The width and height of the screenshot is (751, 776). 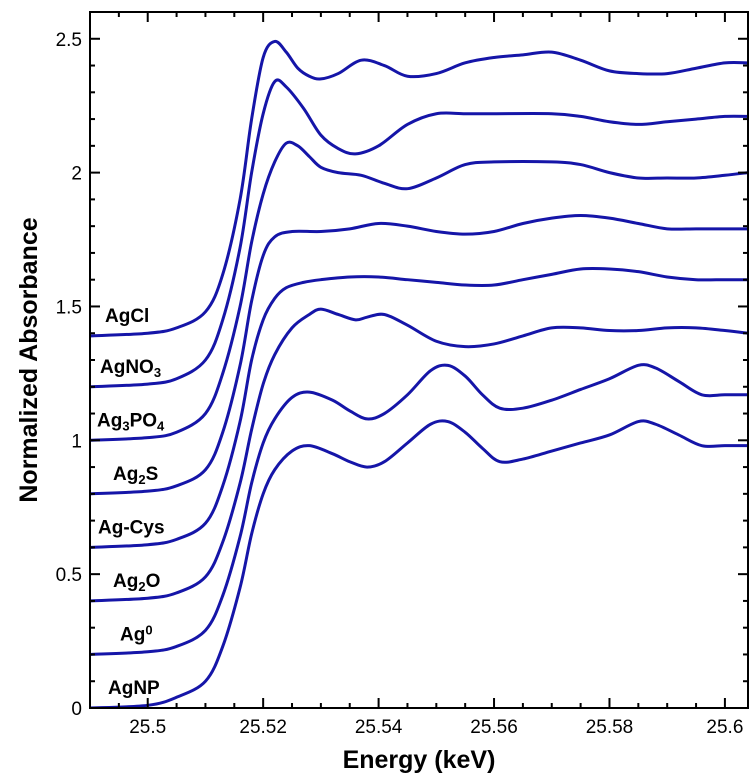 I want to click on x-tick-label: 25.54, so click(x=379, y=727).